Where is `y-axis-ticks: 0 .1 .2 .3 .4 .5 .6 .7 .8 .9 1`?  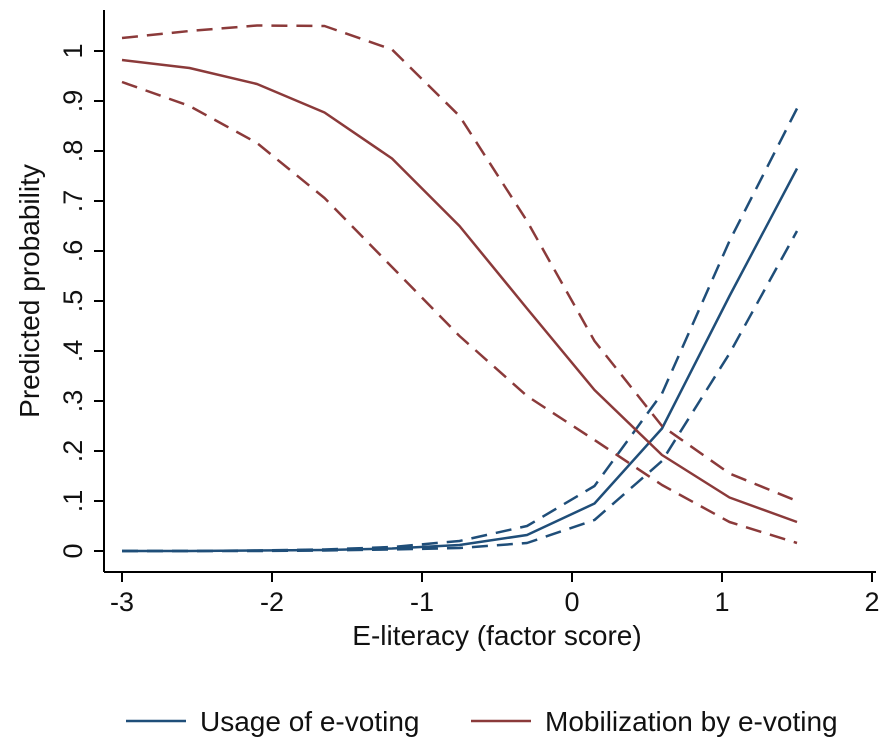
y-axis-ticks: 0 .1 .2 .3 .4 .5 .6 .7 .8 .9 1 is located at coordinates (81, 301).